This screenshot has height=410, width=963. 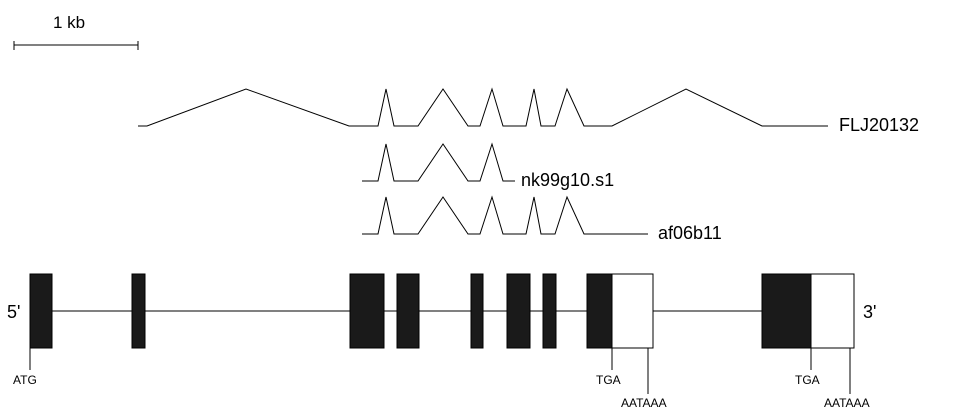 I want to click on exon-8-coding, so click(x=599, y=311).